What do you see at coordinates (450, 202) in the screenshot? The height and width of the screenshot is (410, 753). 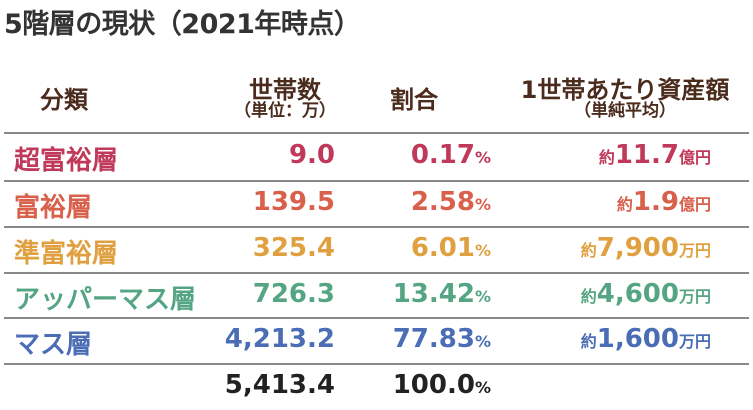 I see `share-value: 2.58%` at bounding box center [450, 202].